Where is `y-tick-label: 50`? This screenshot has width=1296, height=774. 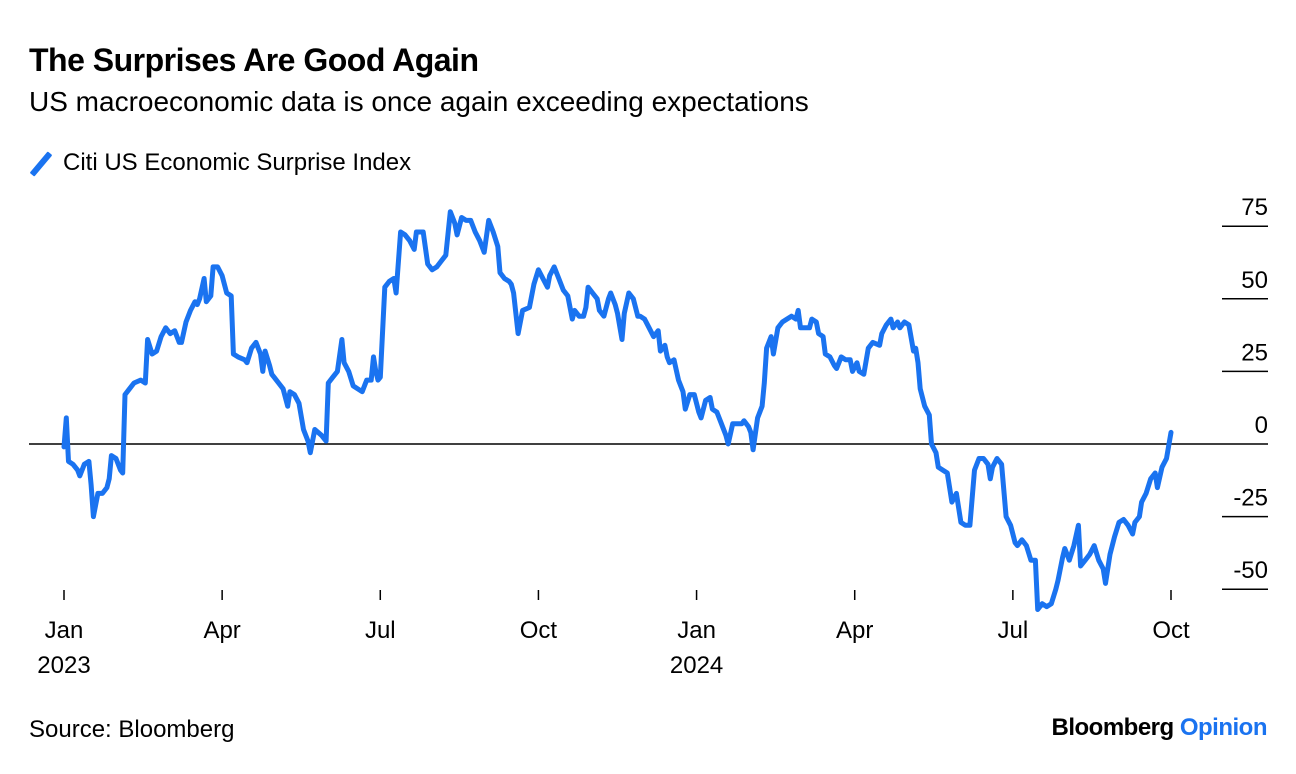
y-tick-label: 50 is located at coordinates (1254, 280).